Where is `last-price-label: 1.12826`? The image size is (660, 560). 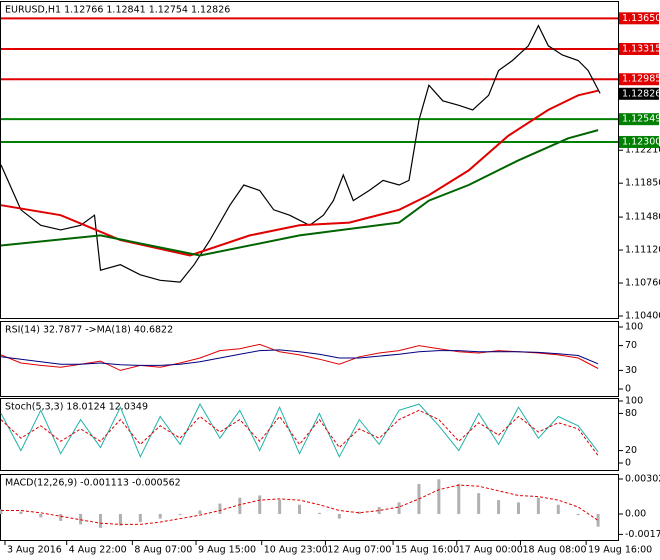 last-price-label: 1.12826 is located at coordinates (641, 93).